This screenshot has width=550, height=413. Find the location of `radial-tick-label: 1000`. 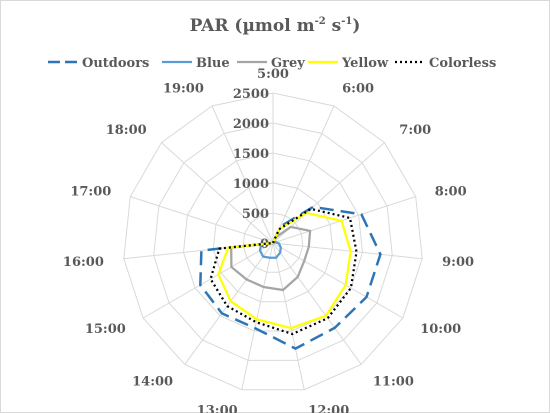

radial-tick-label: 1000 is located at coordinates (251, 184).